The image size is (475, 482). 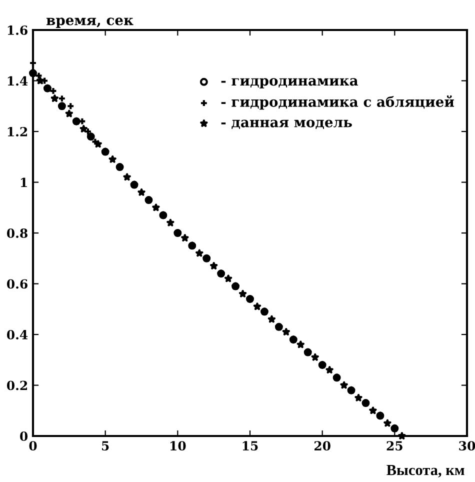 What do you see at coordinates (24, 436) in the screenshot?
I see `y-tick-label: 0` at bounding box center [24, 436].